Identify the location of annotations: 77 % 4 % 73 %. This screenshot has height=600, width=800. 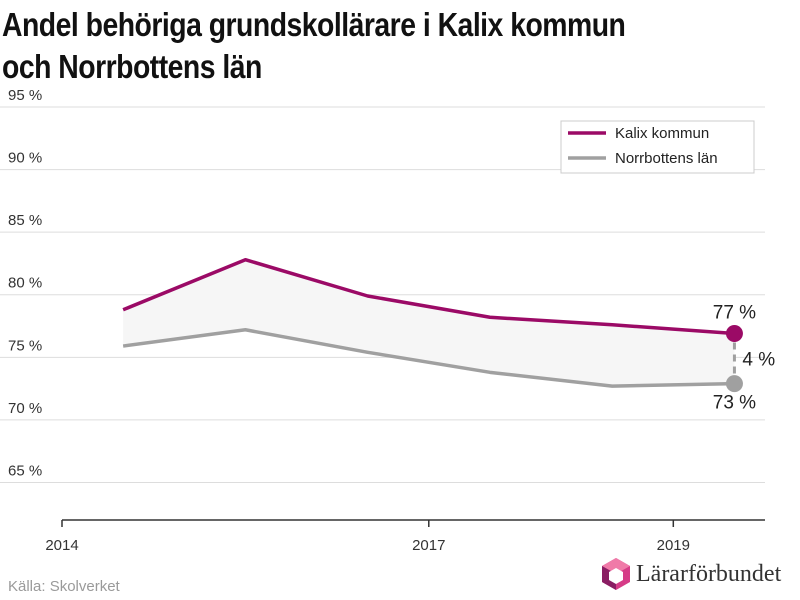
(744, 358).